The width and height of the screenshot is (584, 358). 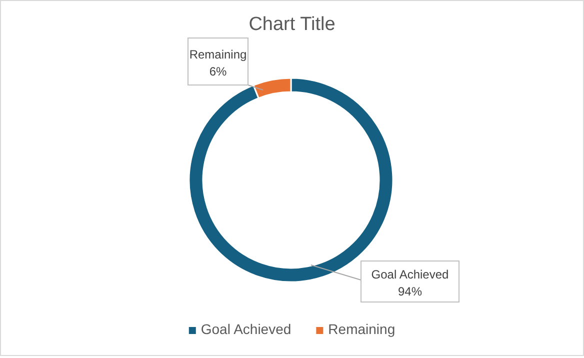 What do you see at coordinates (362, 329) in the screenshot?
I see `legend-label: Remaining` at bounding box center [362, 329].